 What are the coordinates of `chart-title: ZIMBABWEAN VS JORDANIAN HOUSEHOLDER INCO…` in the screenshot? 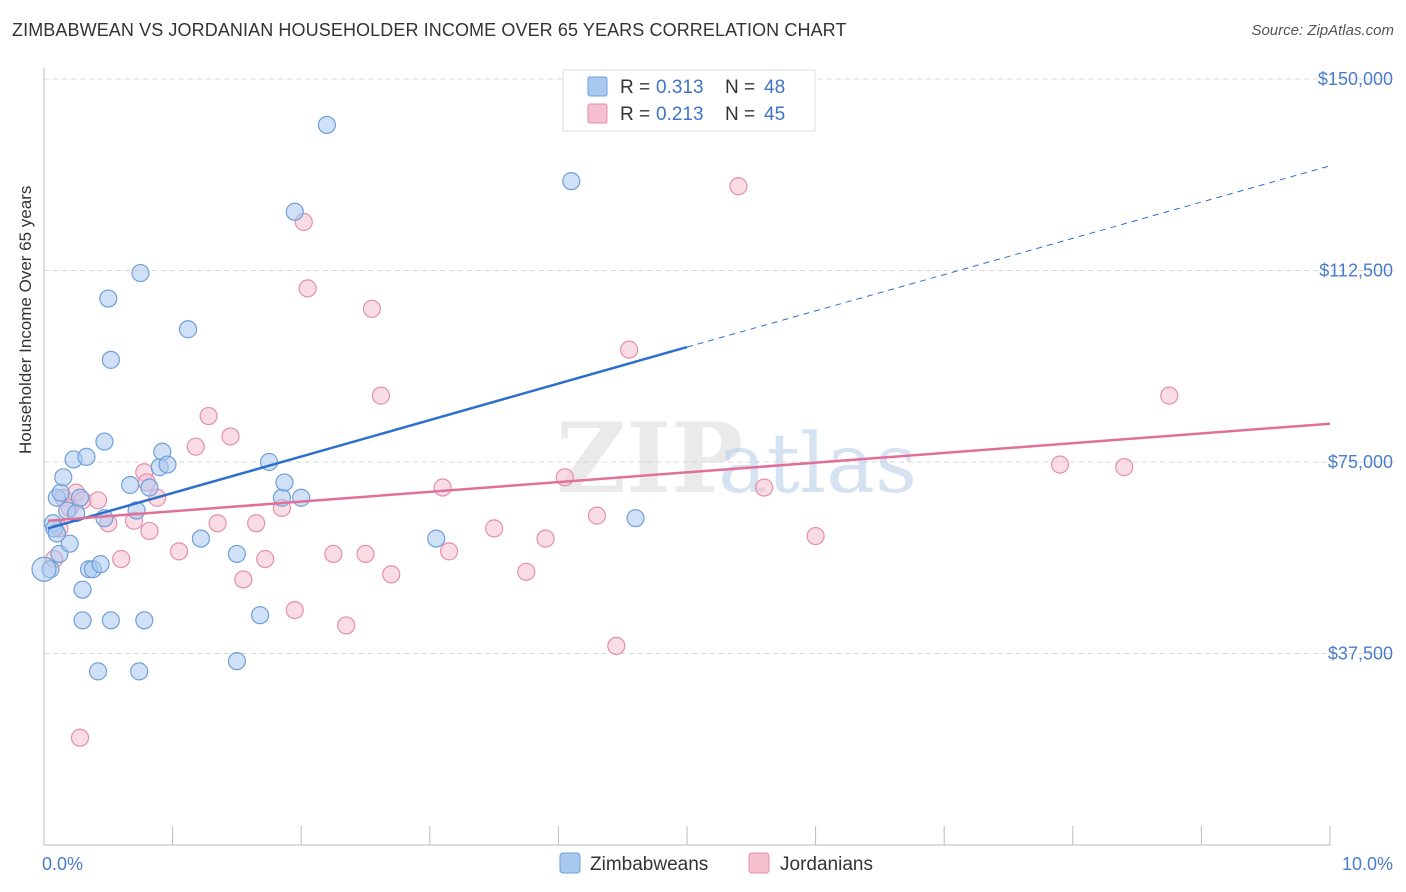 It's located at (429, 30).